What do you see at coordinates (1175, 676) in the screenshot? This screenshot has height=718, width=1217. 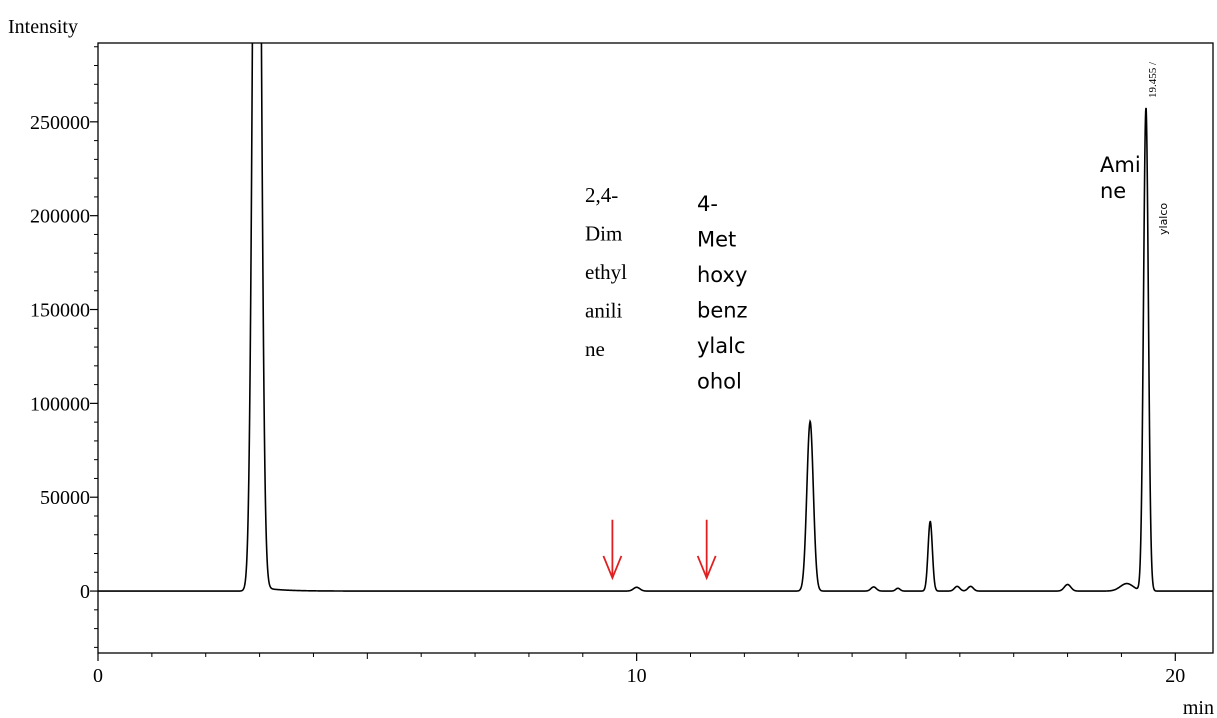 I see `x-tick-label: 20` at bounding box center [1175, 676].